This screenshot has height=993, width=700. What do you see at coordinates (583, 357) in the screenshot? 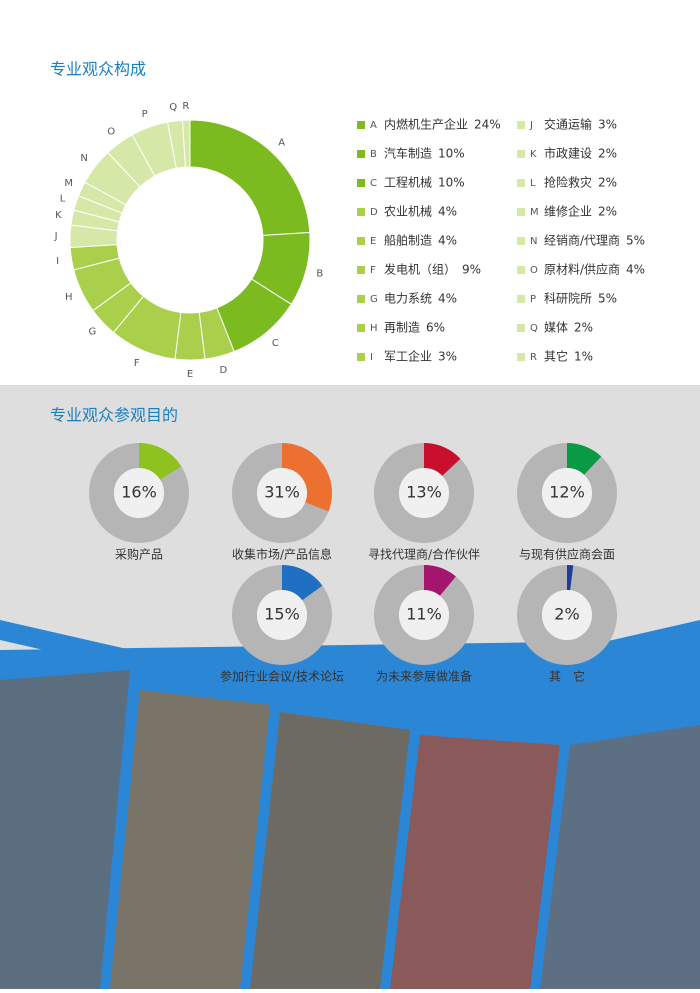
I see `legend-value: 1%` at bounding box center [583, 357].